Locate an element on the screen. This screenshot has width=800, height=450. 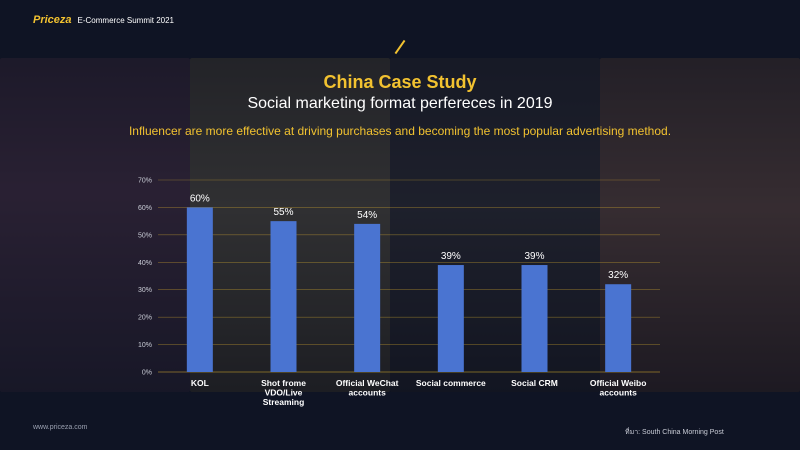
x-tick-label: Official WeChat is located at coordinates (367, 383).